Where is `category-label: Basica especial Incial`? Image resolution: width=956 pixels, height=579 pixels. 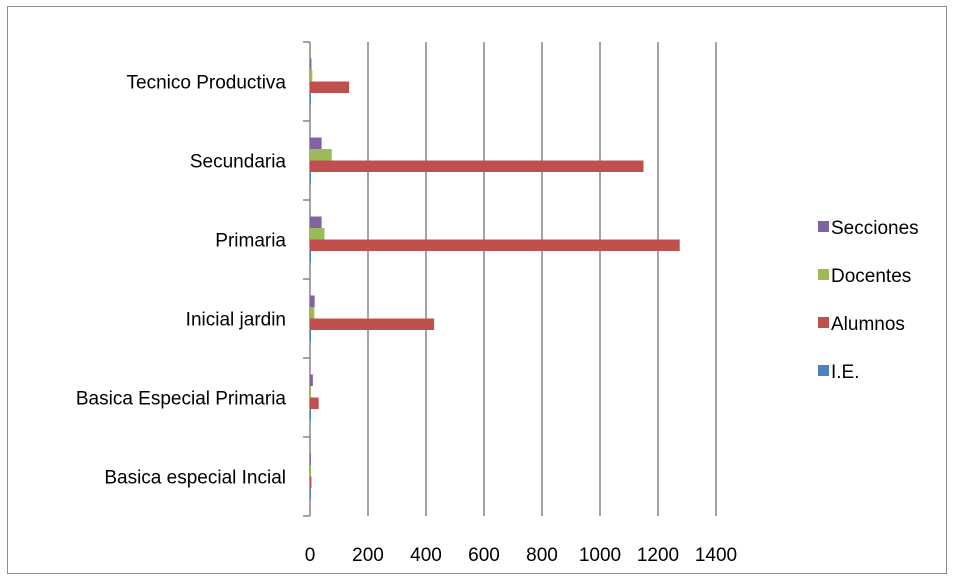
category-label: Basica especial Incial is located at coordinates (195, 478).